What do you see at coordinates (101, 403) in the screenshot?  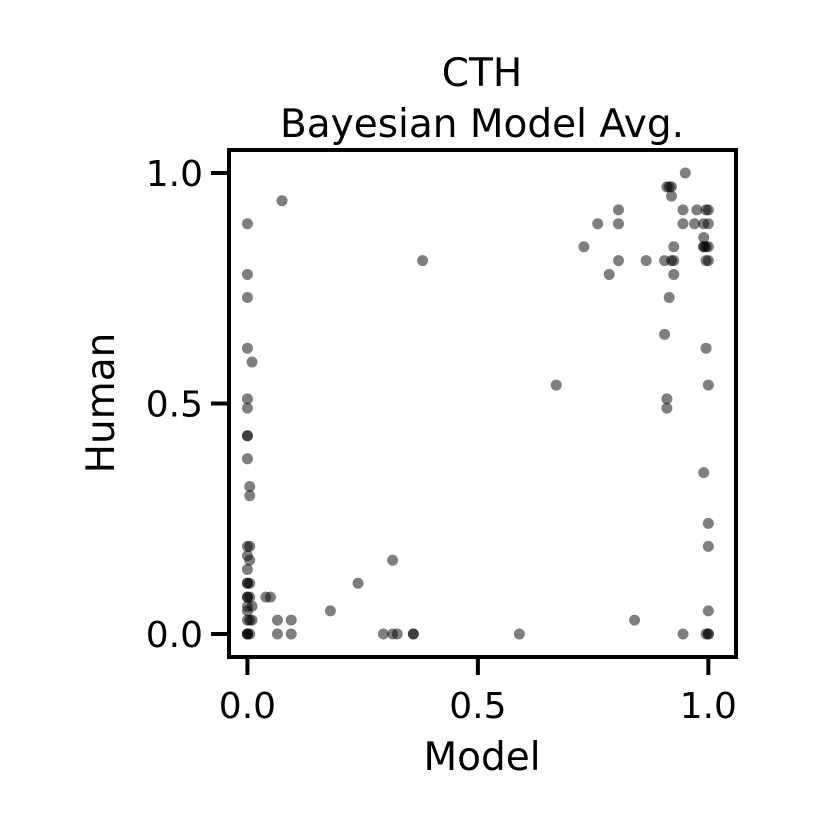 I see `y-axis-label: Human` at bounding box center [101, 403].